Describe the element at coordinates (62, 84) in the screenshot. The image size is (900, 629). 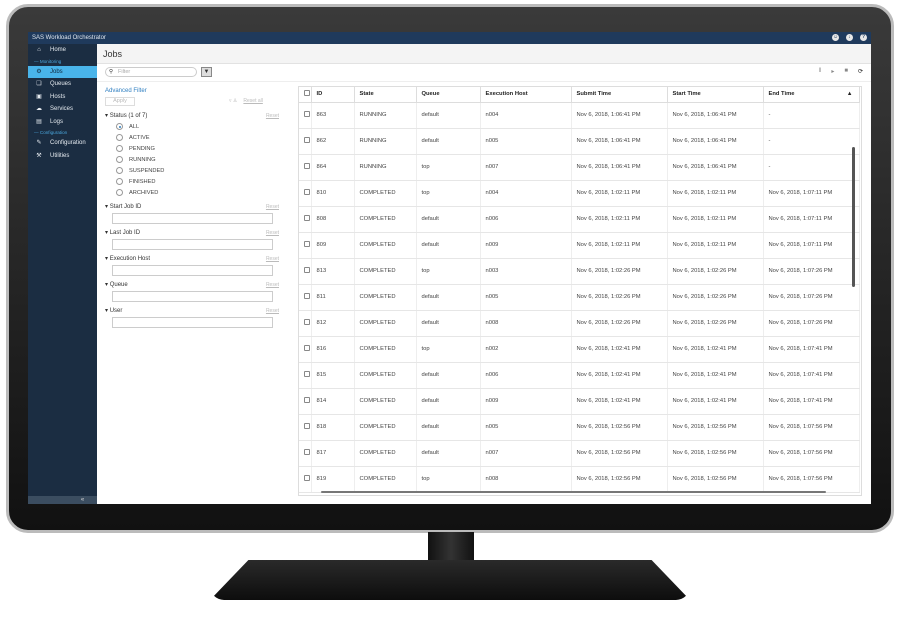
I see `sidebar-item-queues: ❏ Queues` at that location.